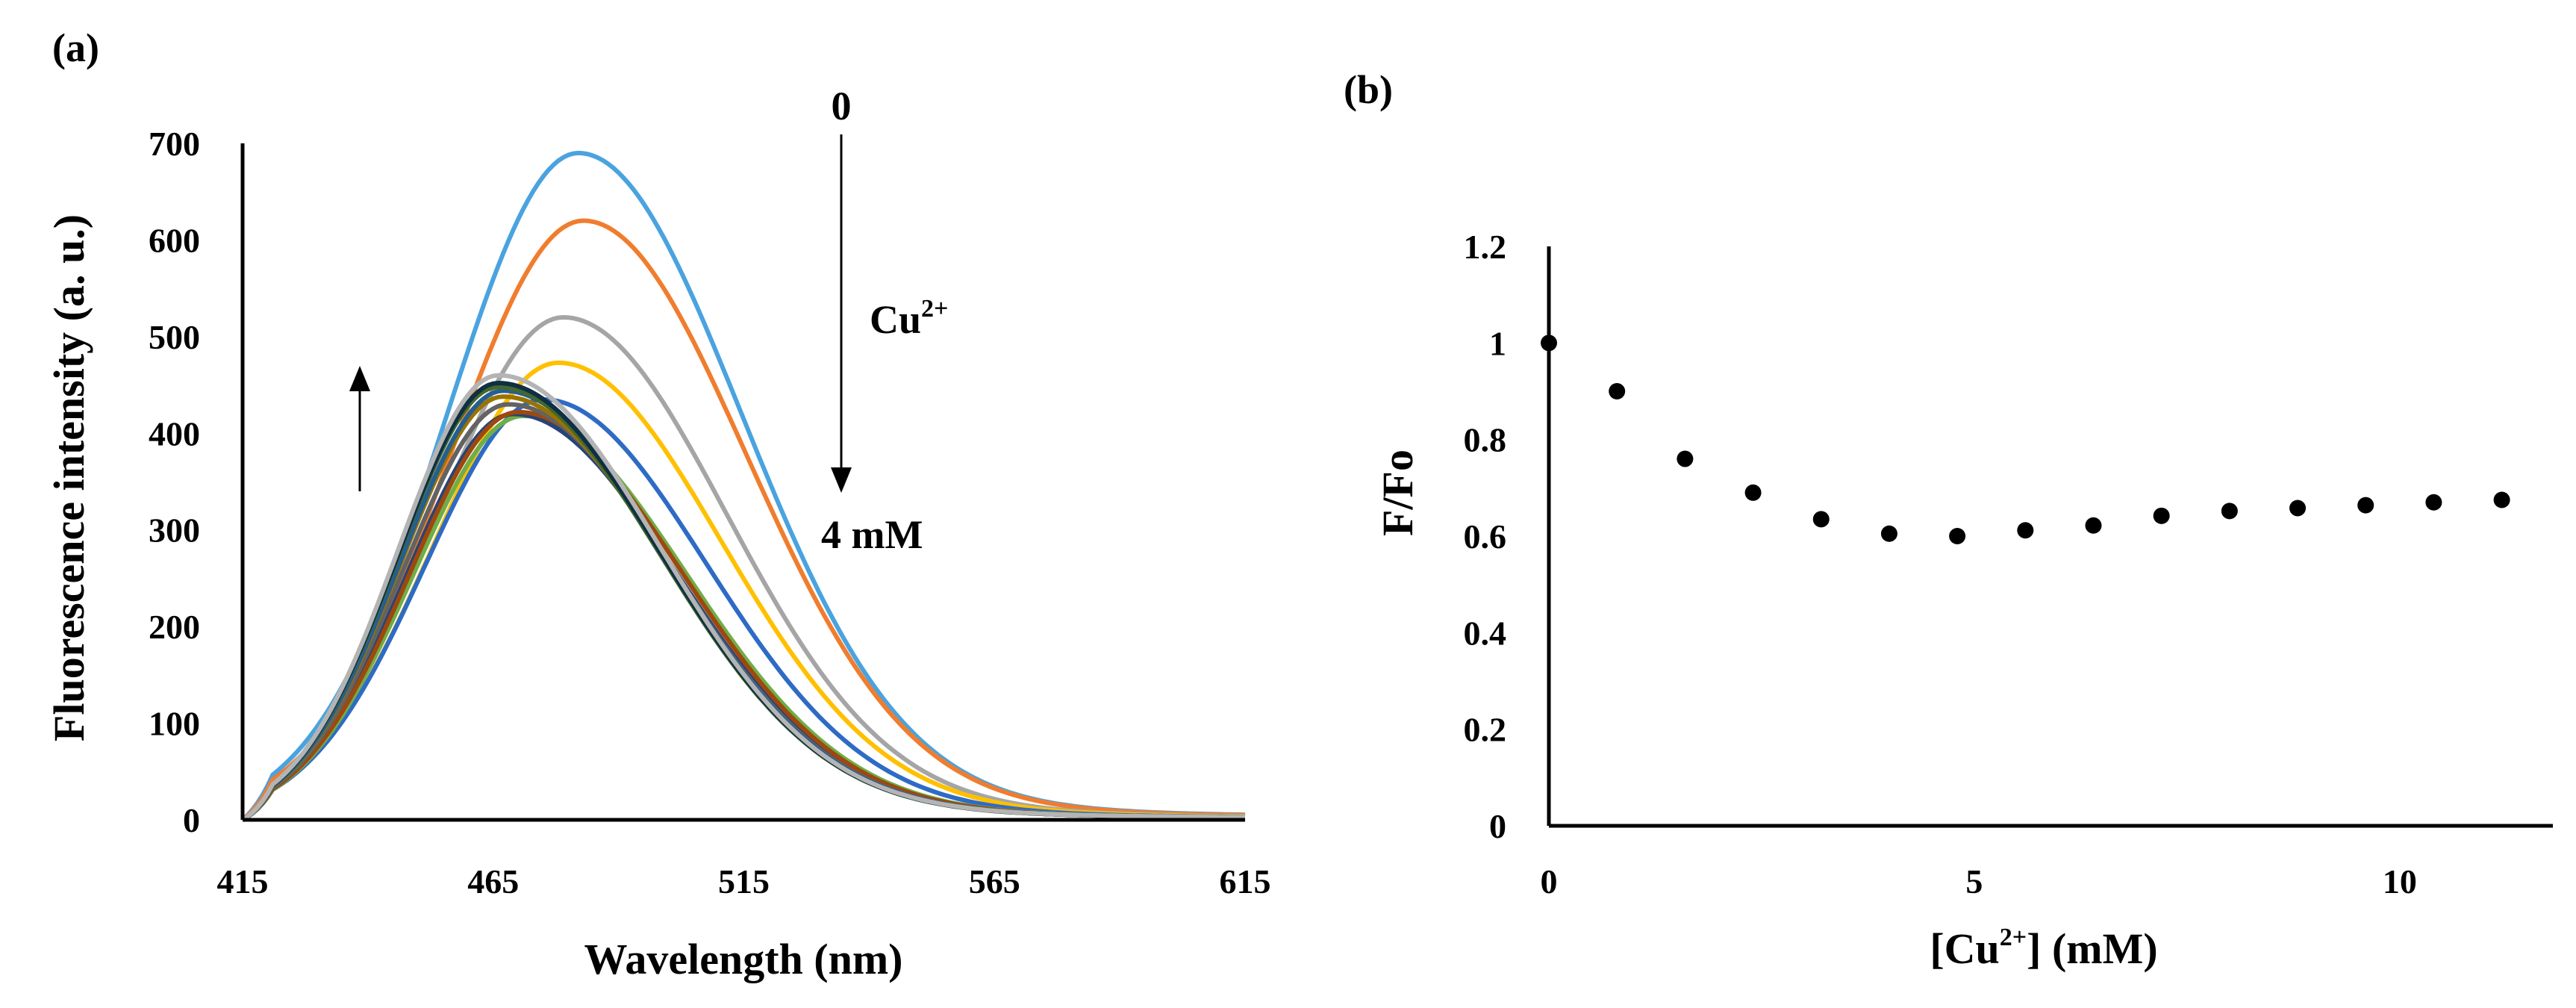 The height and width of the screenshot is (1008, 2576). I want to click on panel-b-y-label: F/Fo, so click(1397, 492).